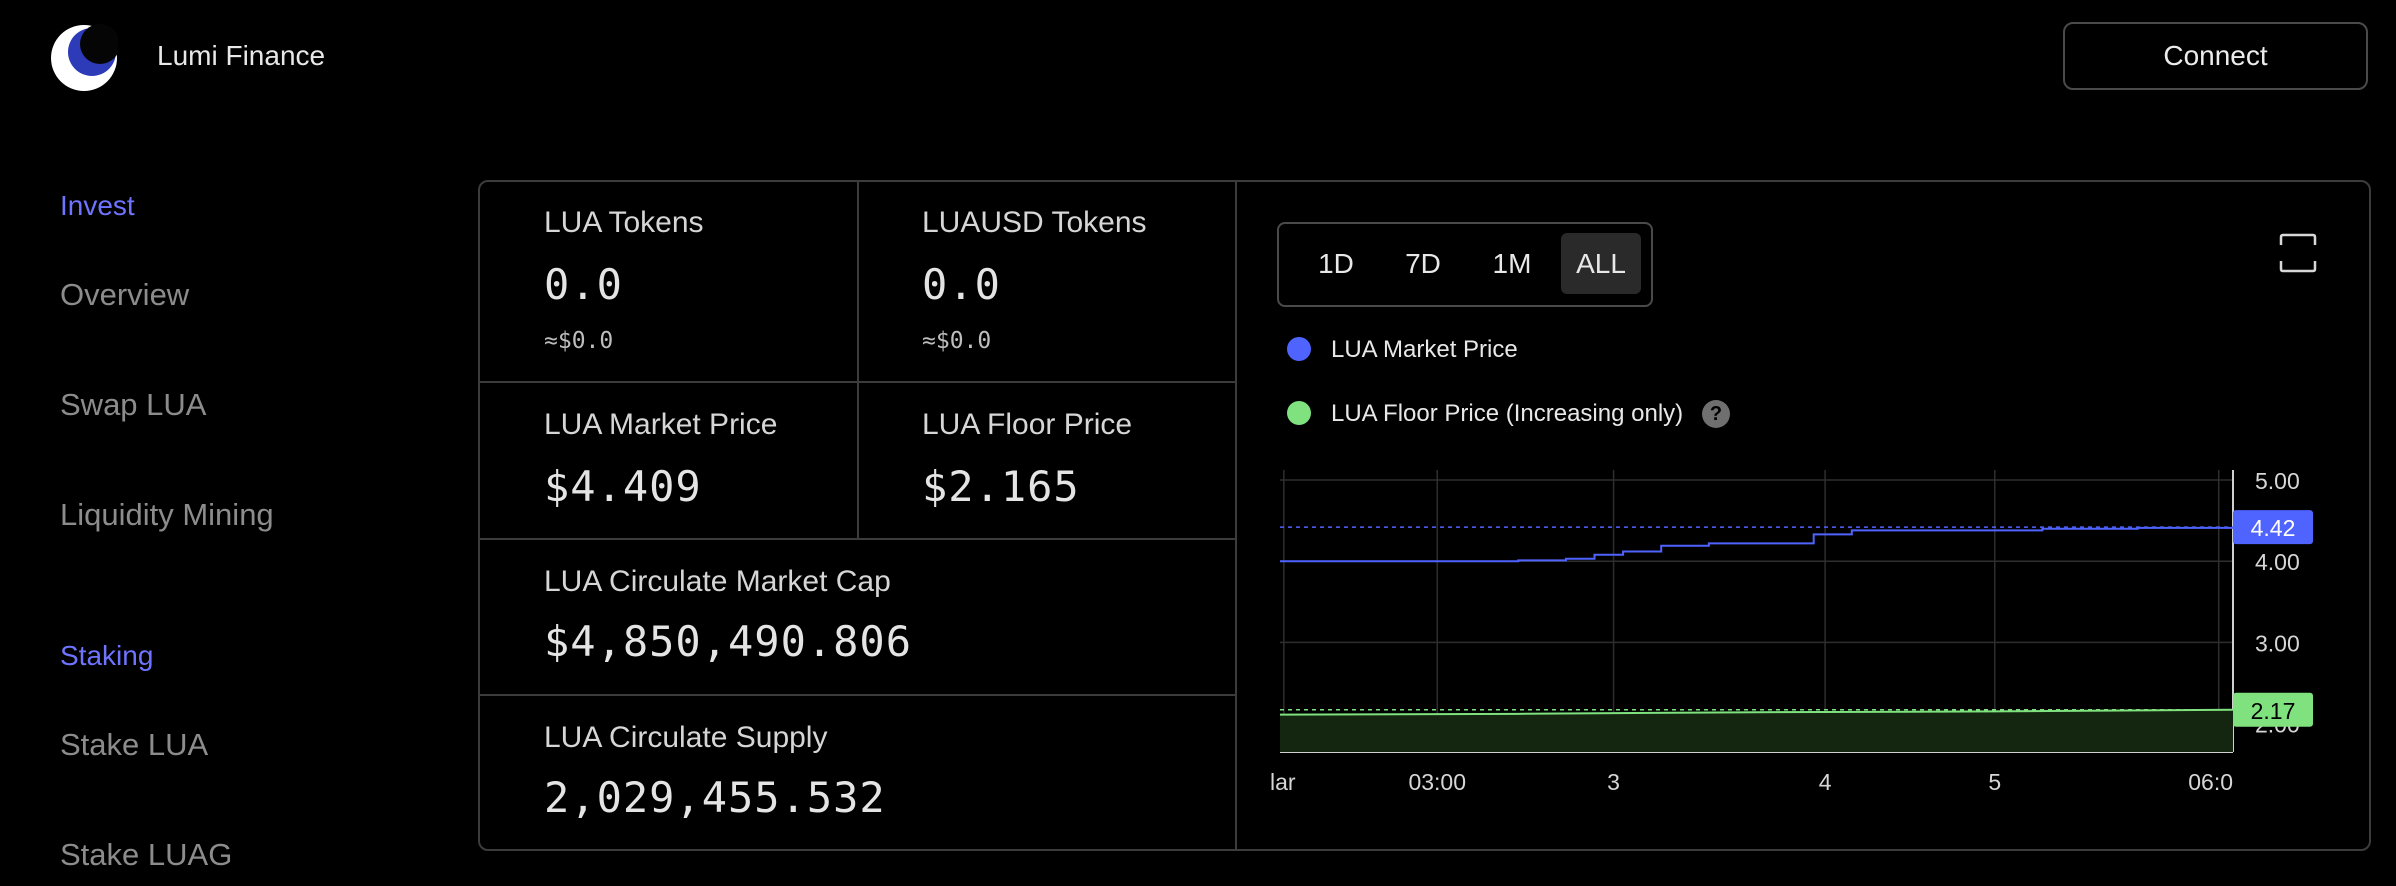 The height and width of the screenshot is (886, 2396). Describe the element at coordinates (957, 341) in the screenshot. I see `luausd-tokens-usd: ≈$0.0` at that location.